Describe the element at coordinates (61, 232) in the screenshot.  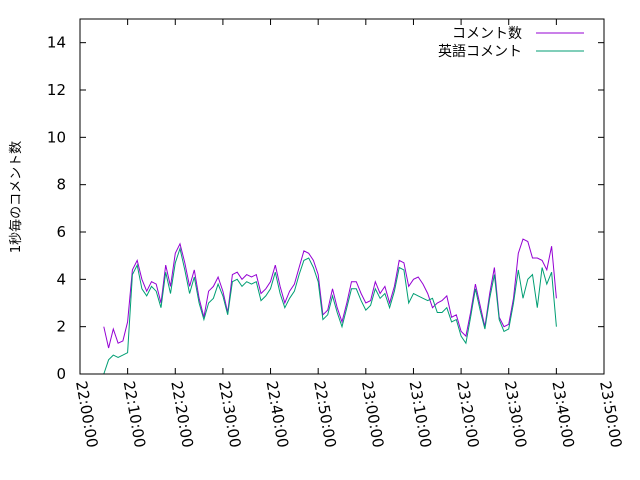
I see `y-tick-label: 6` at that location.